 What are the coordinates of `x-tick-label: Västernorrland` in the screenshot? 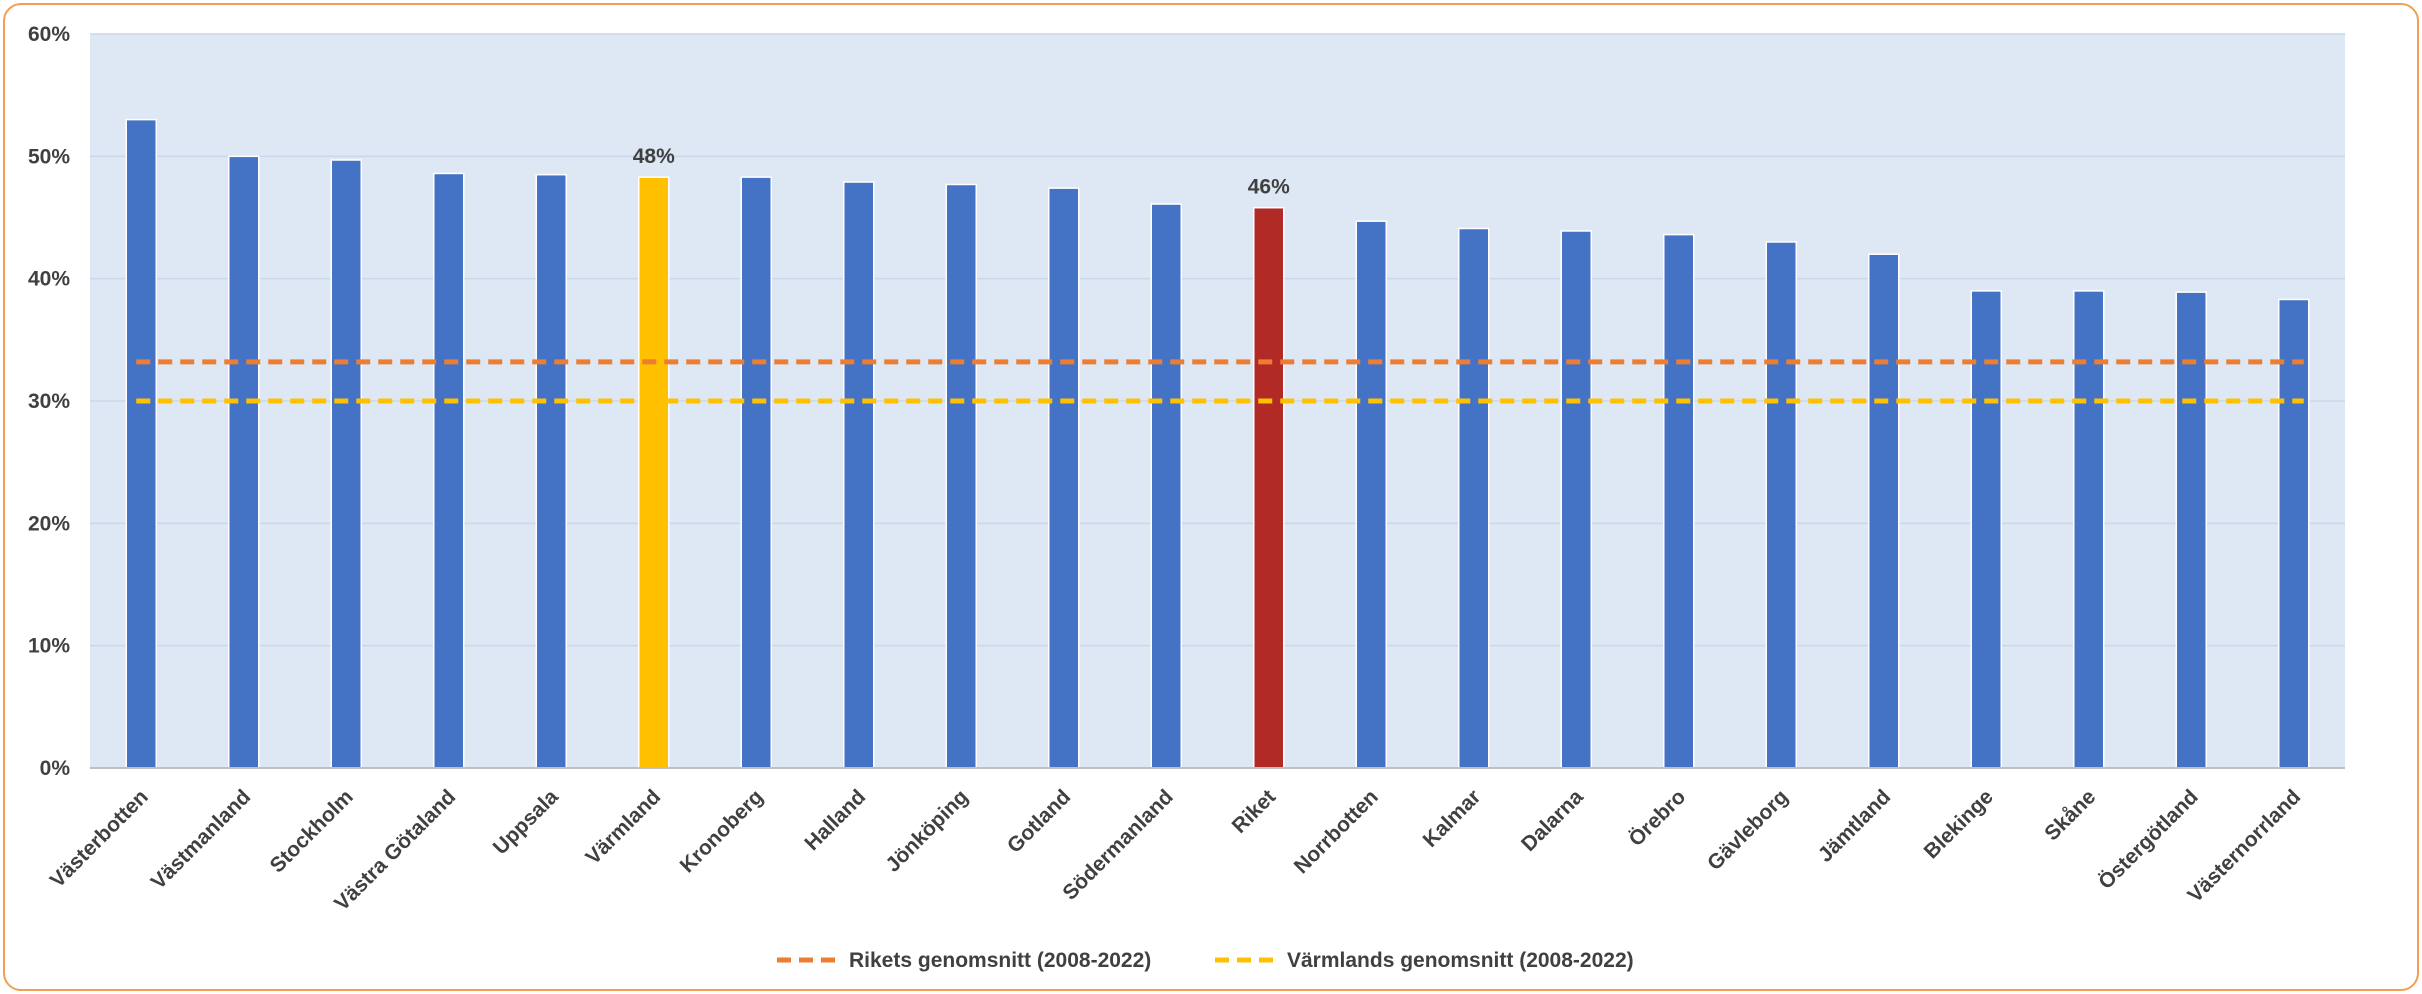 It's located at (2244, 846).